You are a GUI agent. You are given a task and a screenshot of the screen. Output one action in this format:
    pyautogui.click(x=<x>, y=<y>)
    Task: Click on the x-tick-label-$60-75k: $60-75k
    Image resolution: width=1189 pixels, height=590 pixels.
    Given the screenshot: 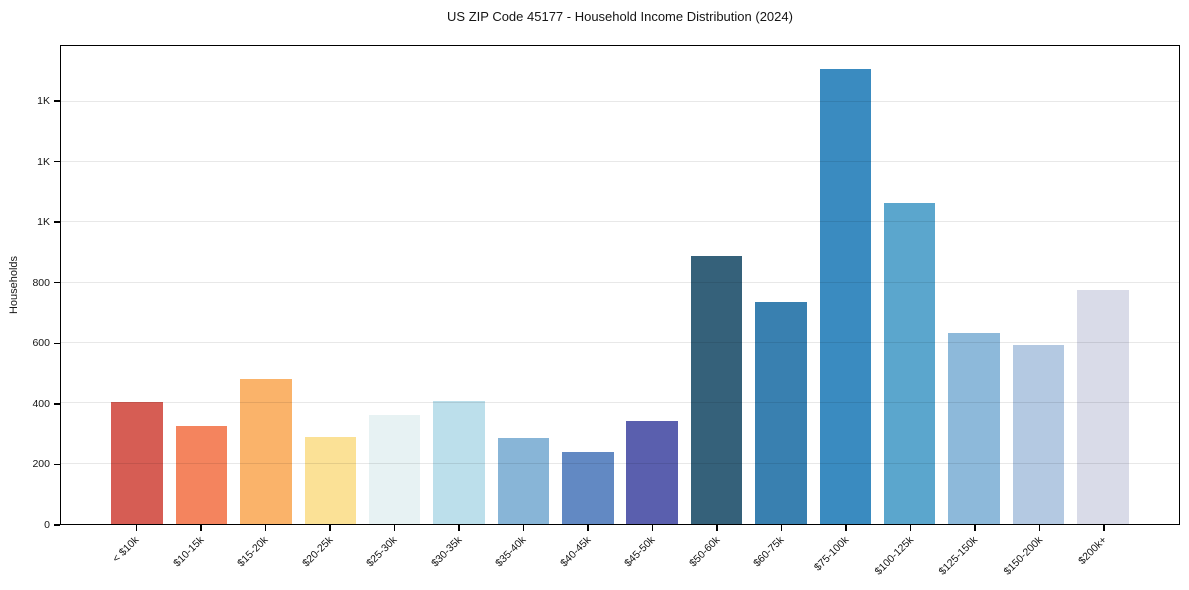 What is the action you would take?
    pyautogui.click(x=769, y=552)
    